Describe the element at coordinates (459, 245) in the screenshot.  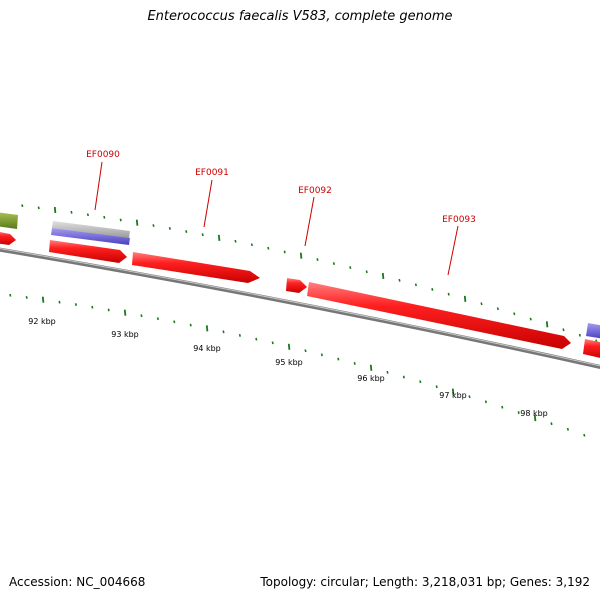
I see `gene-label-ef0093: EF0093` at that location.